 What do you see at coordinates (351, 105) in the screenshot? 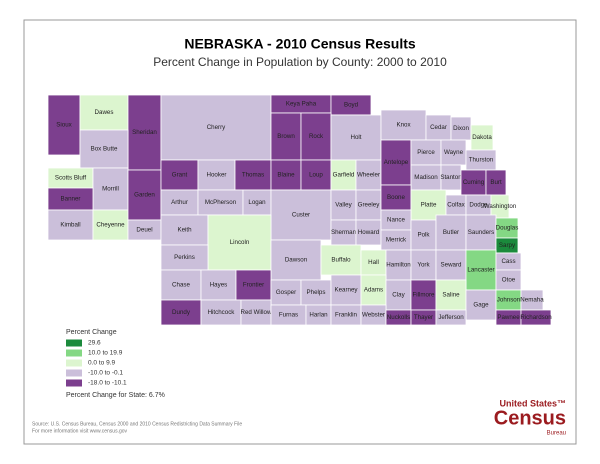
I see `county-label: Boyd` at bounding box center [351, 105].